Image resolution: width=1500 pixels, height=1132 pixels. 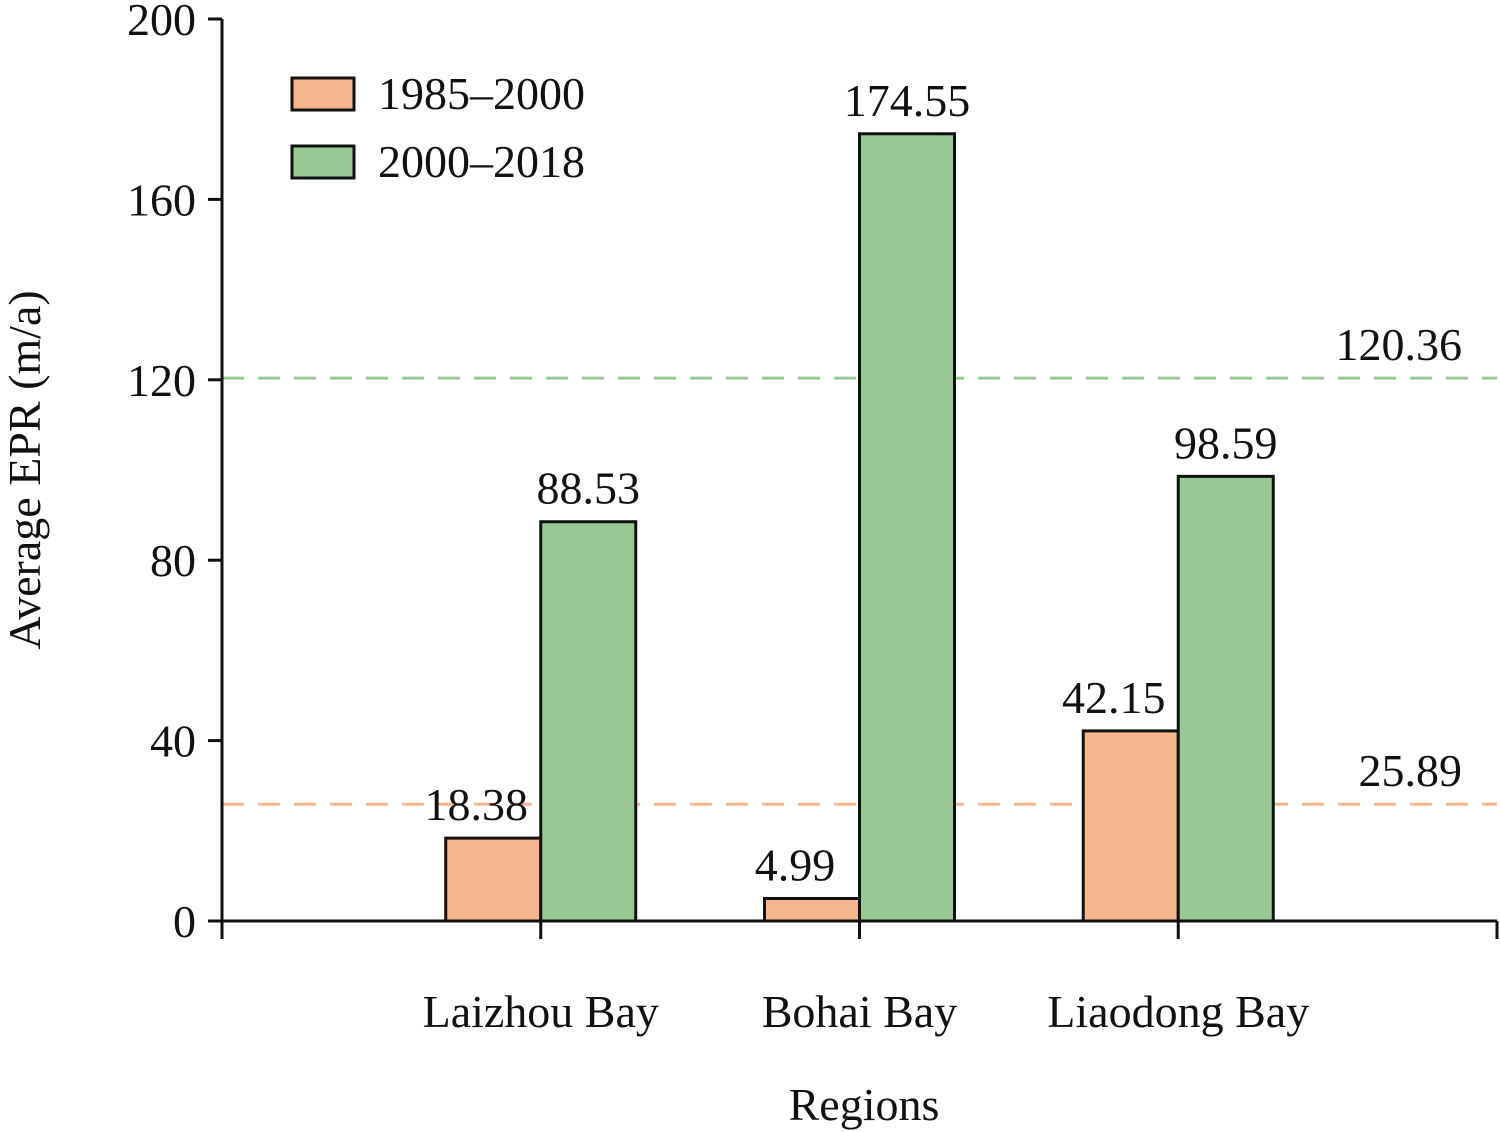 I want to click on y-tick-label: 0, so click(x=184, y=921).